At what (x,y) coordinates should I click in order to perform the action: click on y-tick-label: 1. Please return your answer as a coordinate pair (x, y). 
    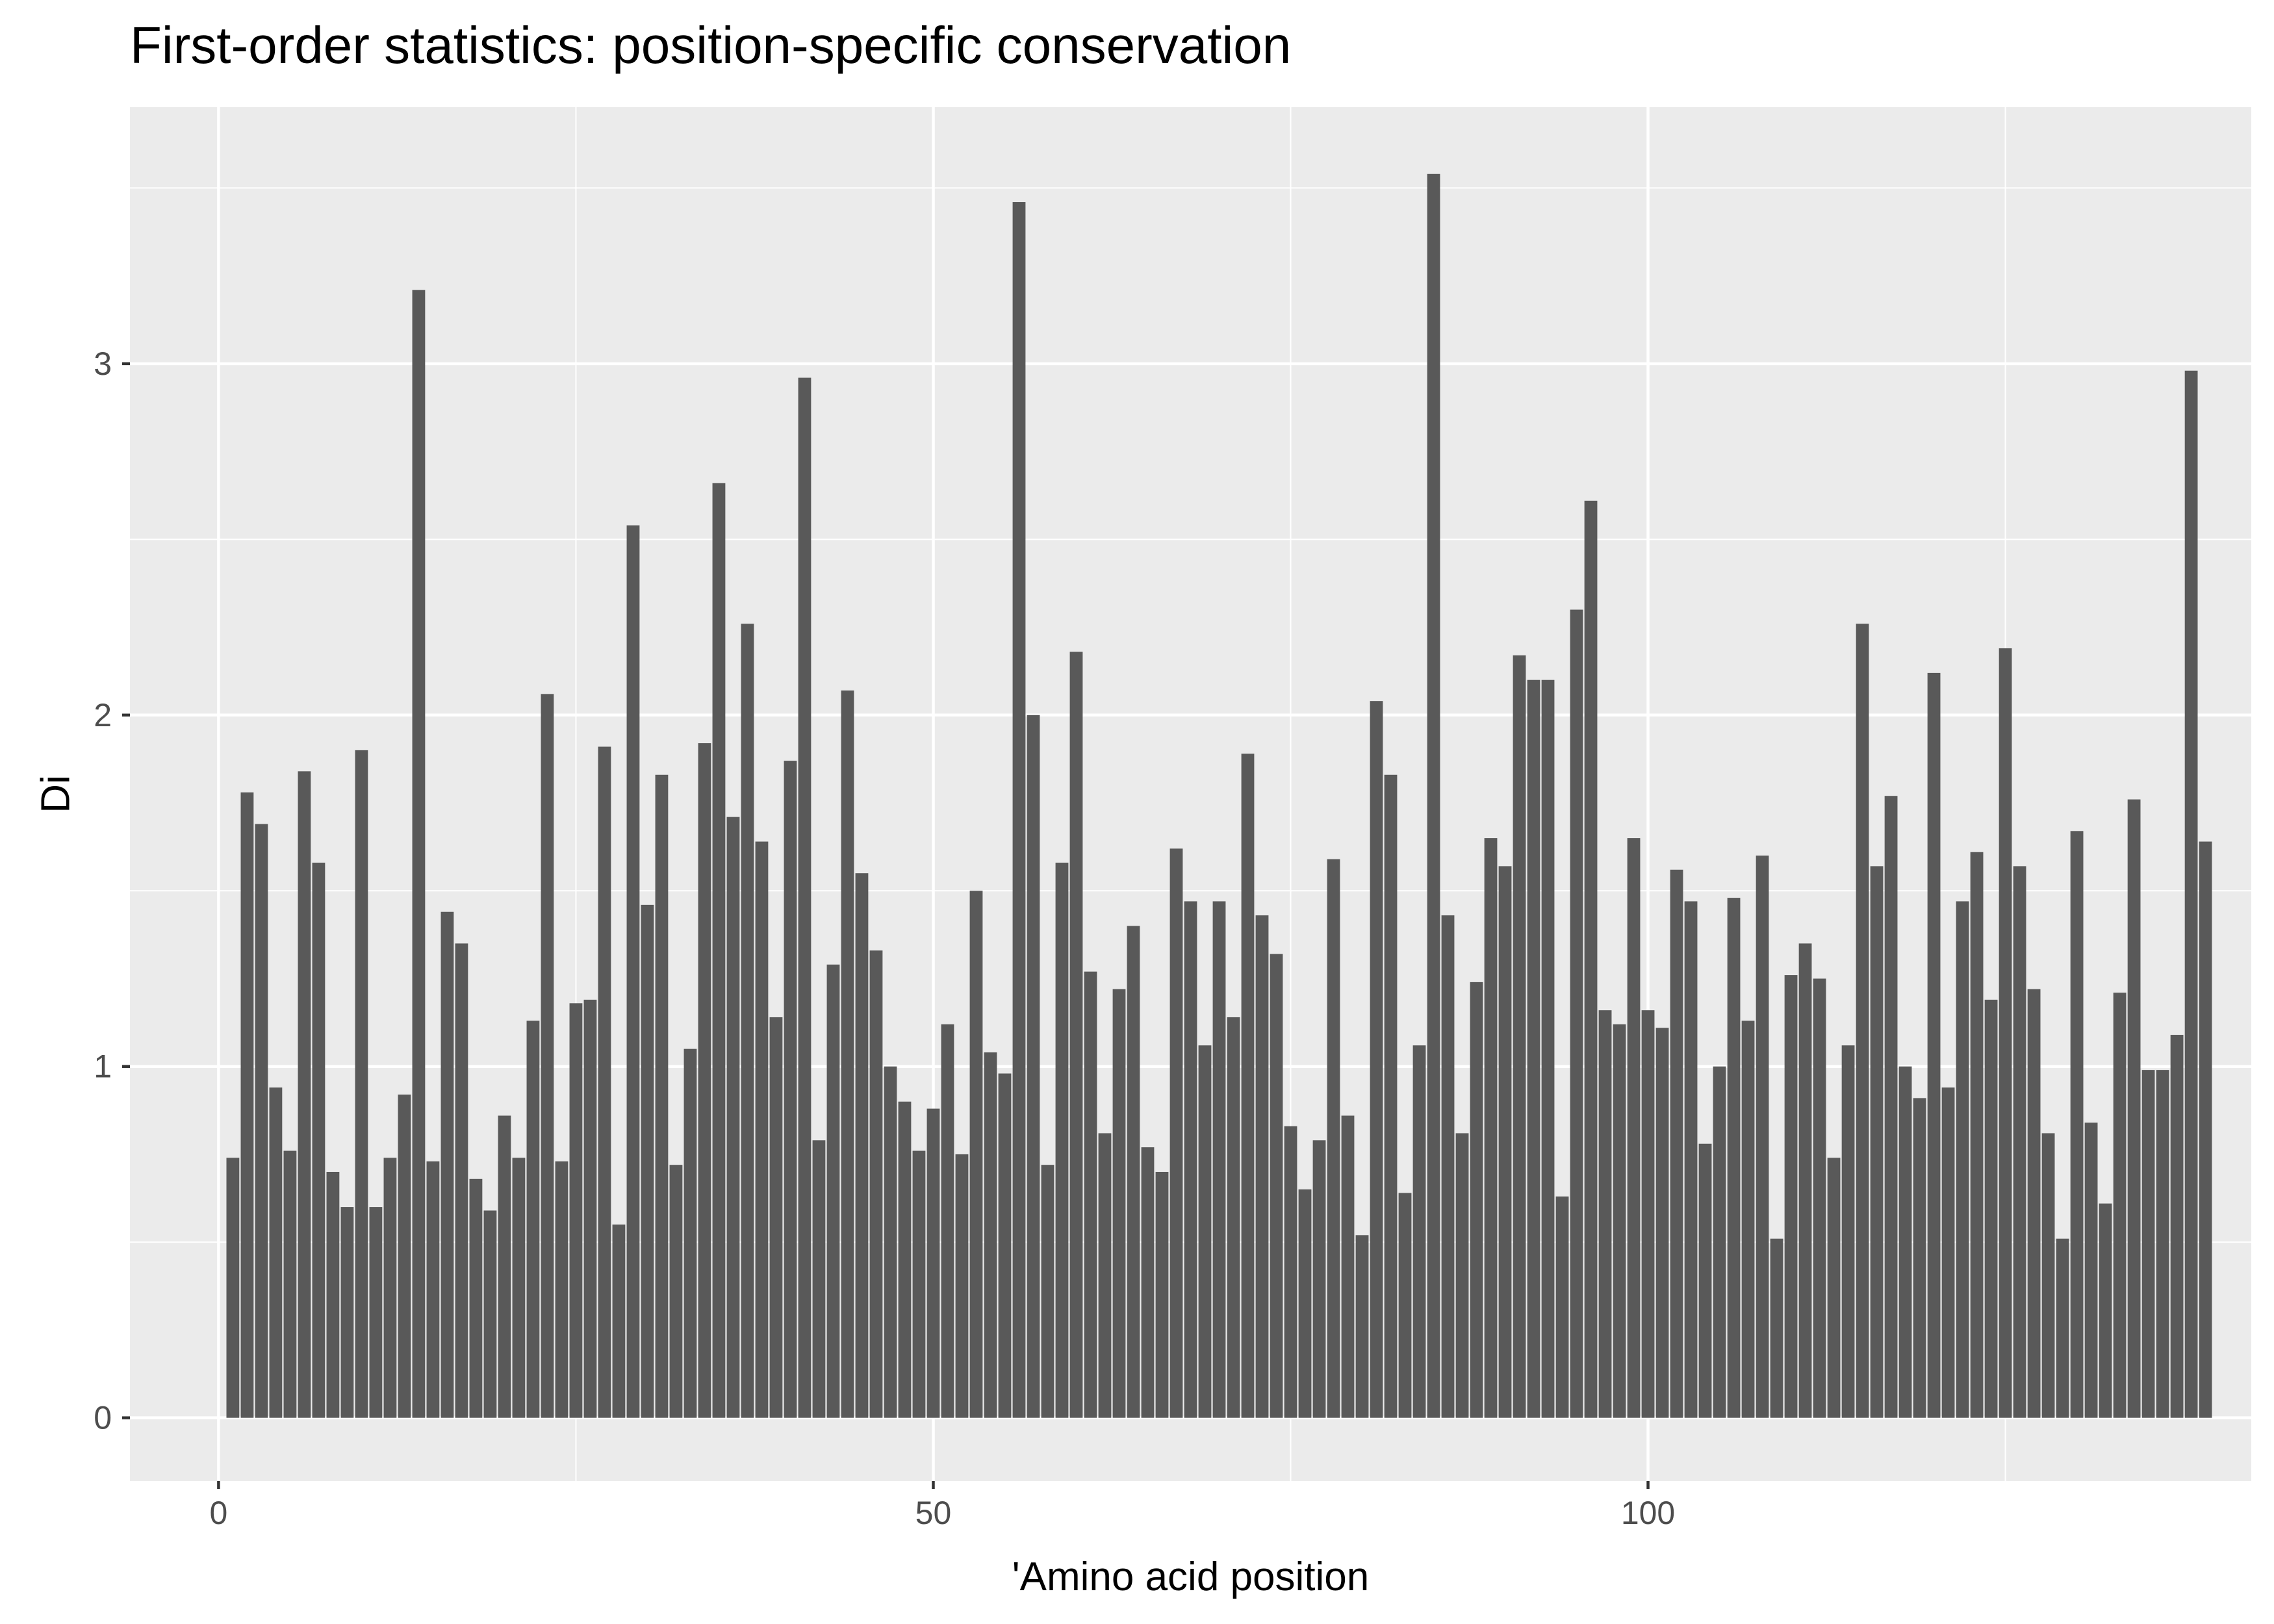
    Looking at the image, I should click on (103, 1066).